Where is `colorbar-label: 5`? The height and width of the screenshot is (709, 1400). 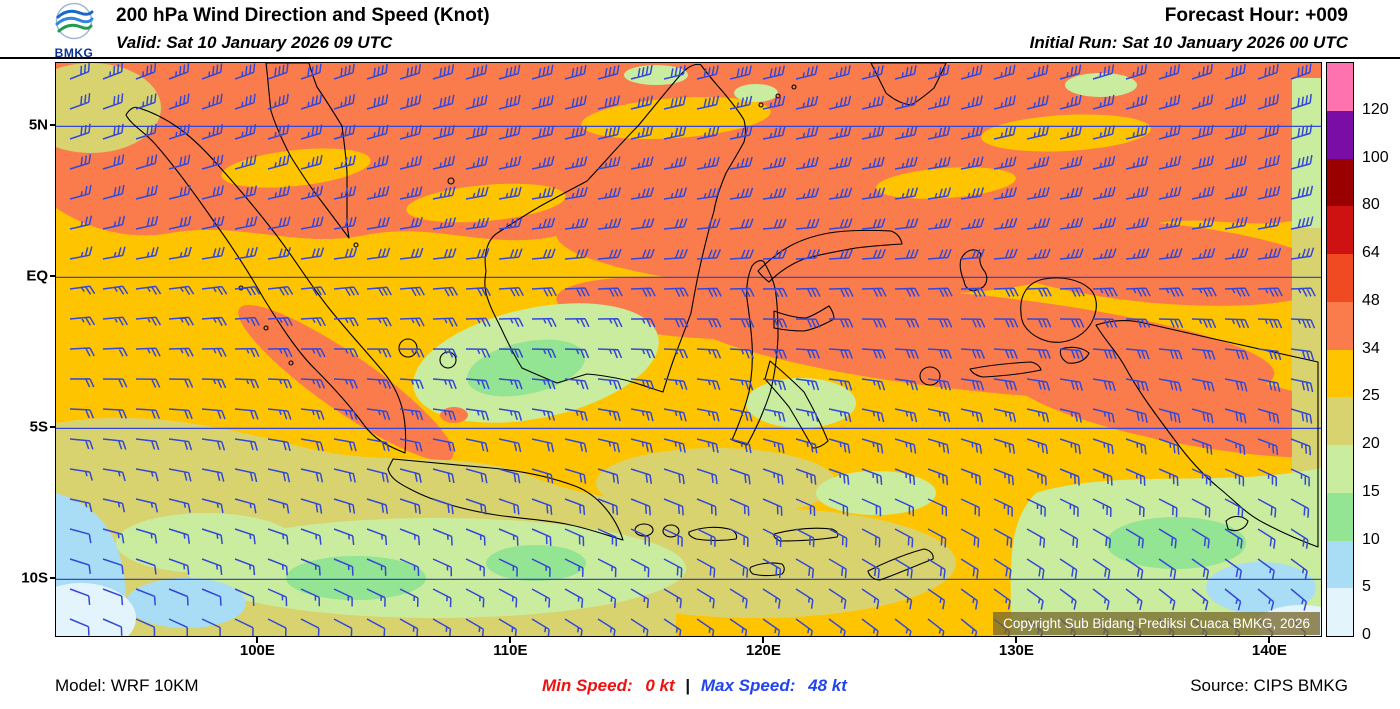 colorbar-label: 5 is located at coordinates (1366, 587).